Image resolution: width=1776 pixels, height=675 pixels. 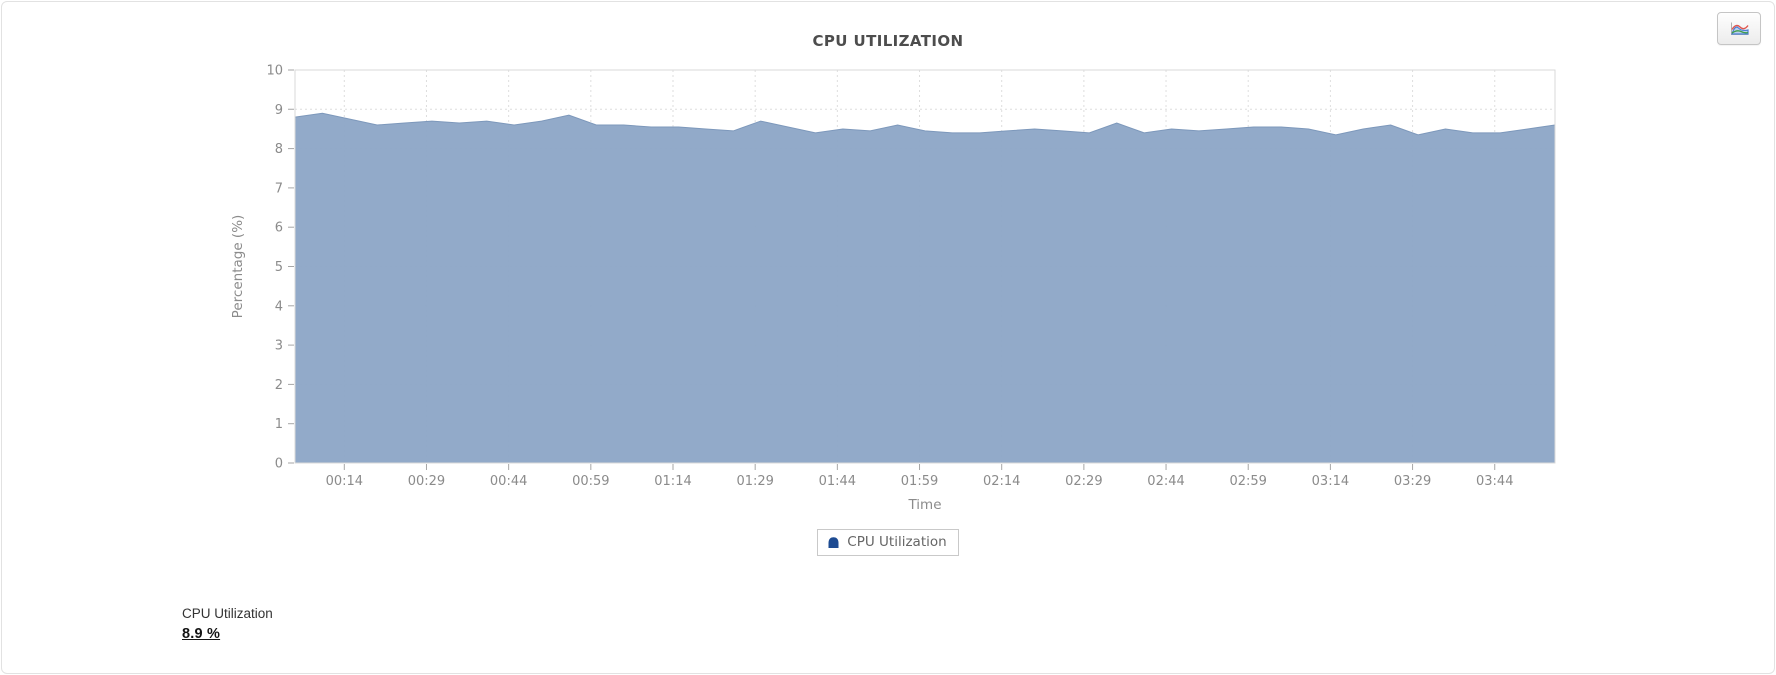 I want to click on footer-summary: CPU Utilization 8.9 %, so click(x=227, y=624).